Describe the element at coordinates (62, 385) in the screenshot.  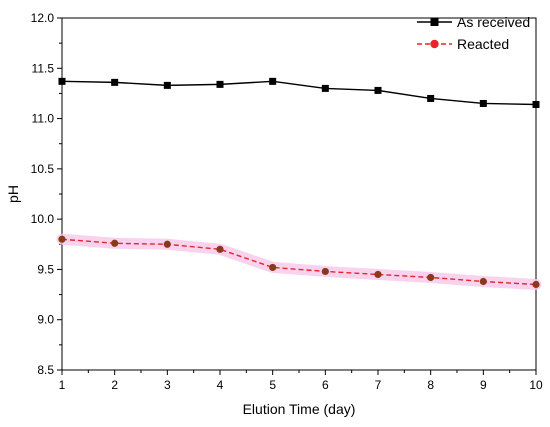
I see `x-tick-label: 1` at that location.